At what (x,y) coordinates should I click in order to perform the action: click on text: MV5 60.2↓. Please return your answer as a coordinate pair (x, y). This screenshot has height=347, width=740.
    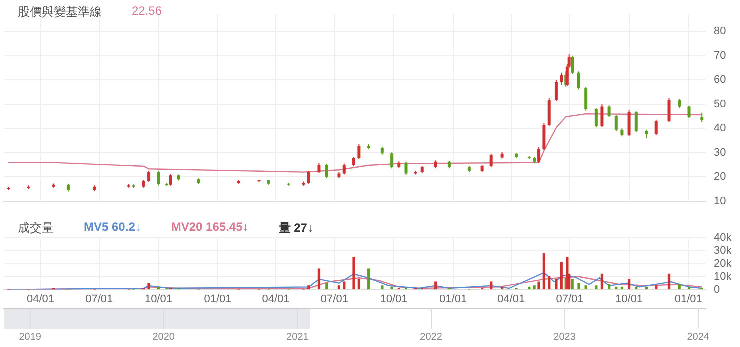
    Looking at the image, I should click on (113, 228).